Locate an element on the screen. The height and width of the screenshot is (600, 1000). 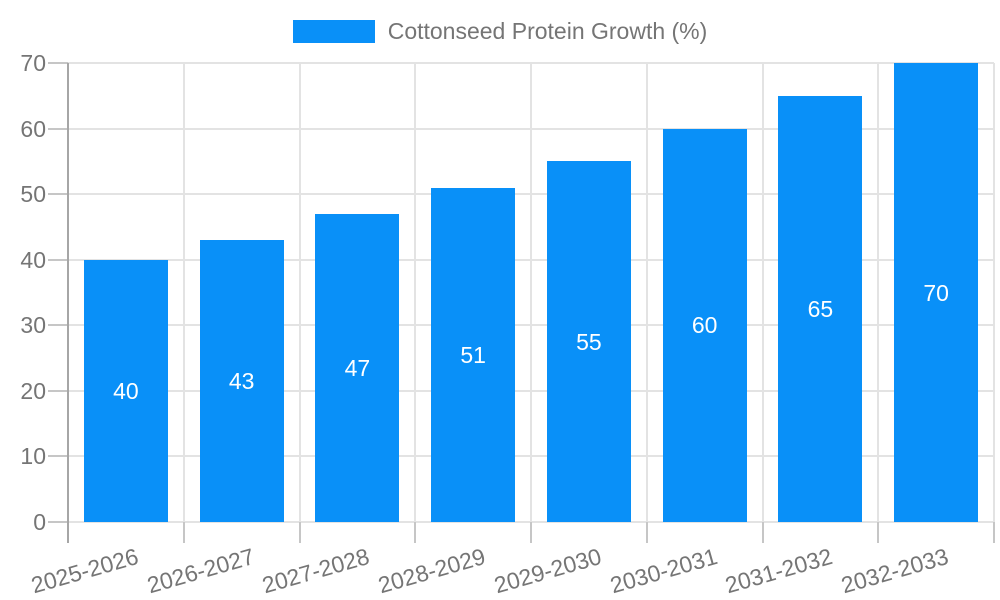
bar-value-label-2025-2026: 40 is located at coordinates (126, 390).